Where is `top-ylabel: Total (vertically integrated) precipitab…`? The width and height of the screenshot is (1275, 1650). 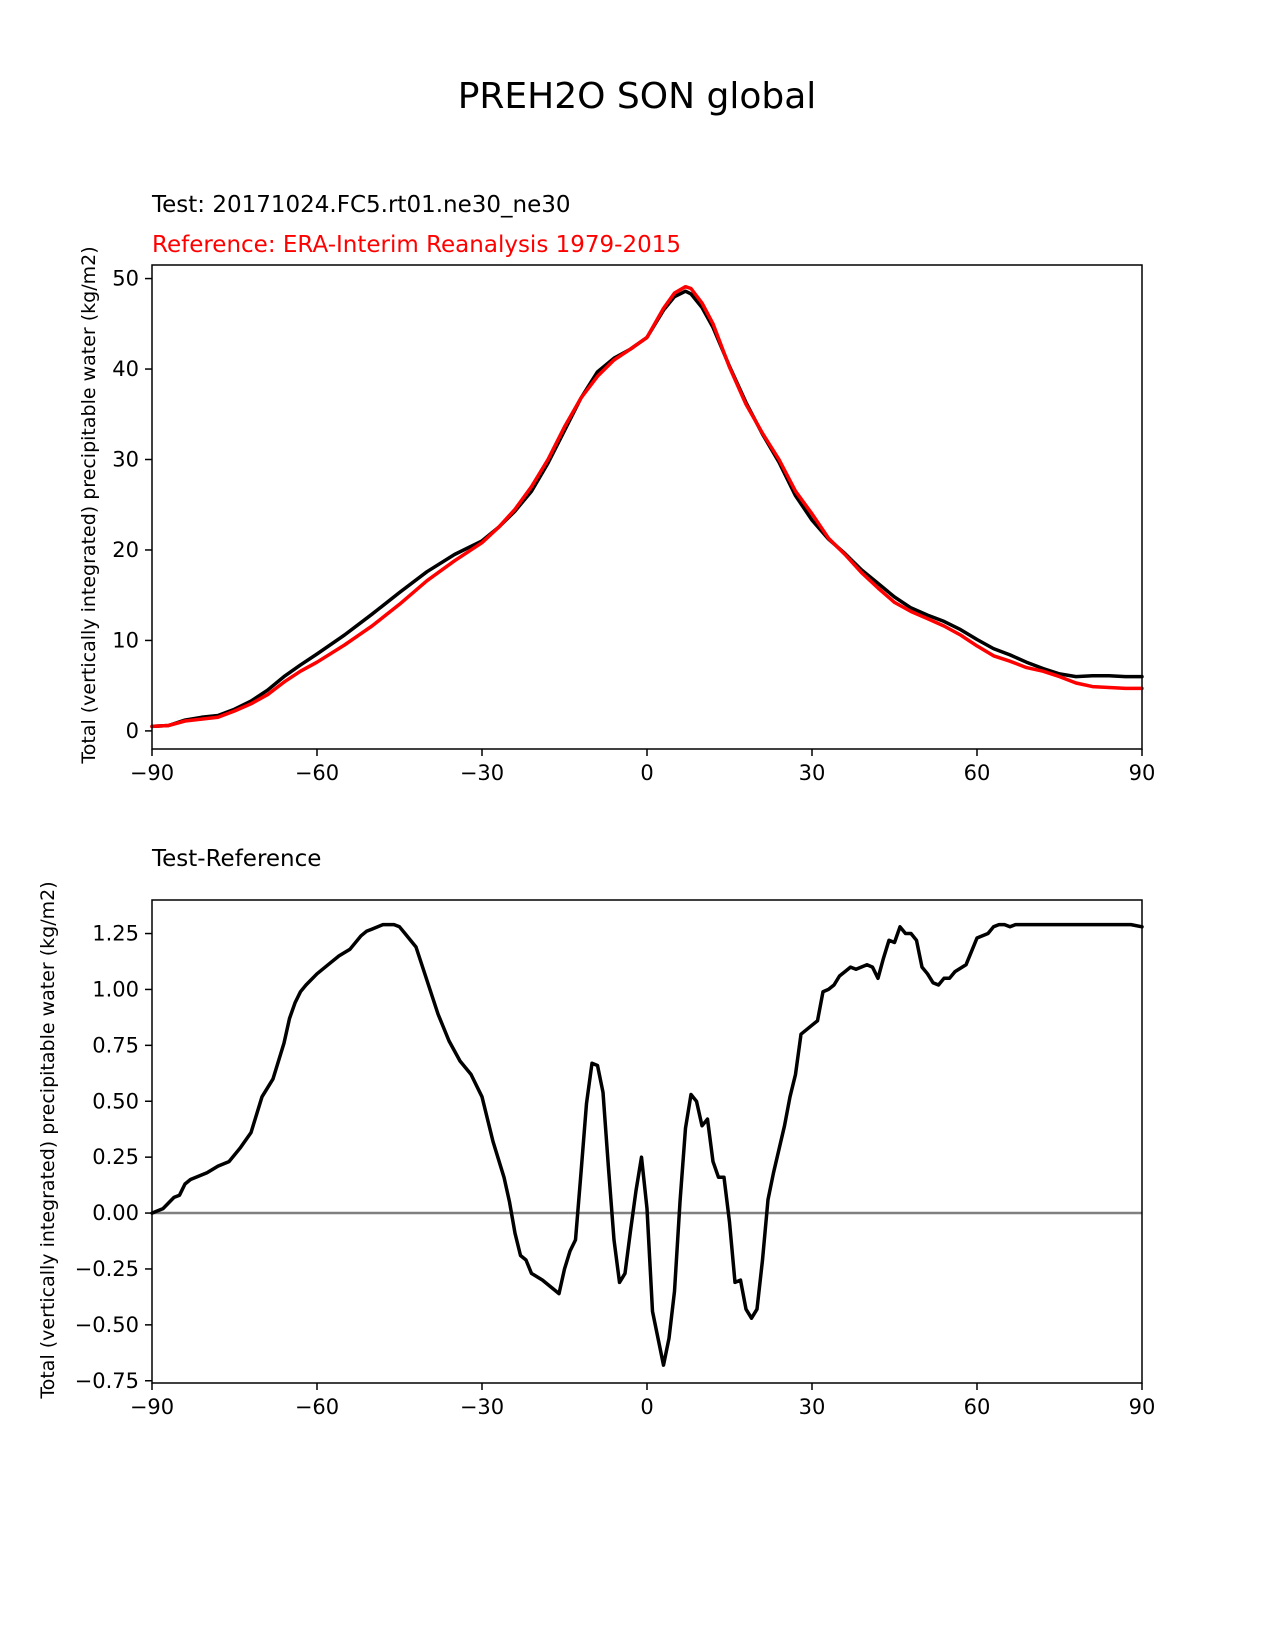 top-ylabel: Total (vertically integrated) precipitab… is located at coordinates (89, 505).